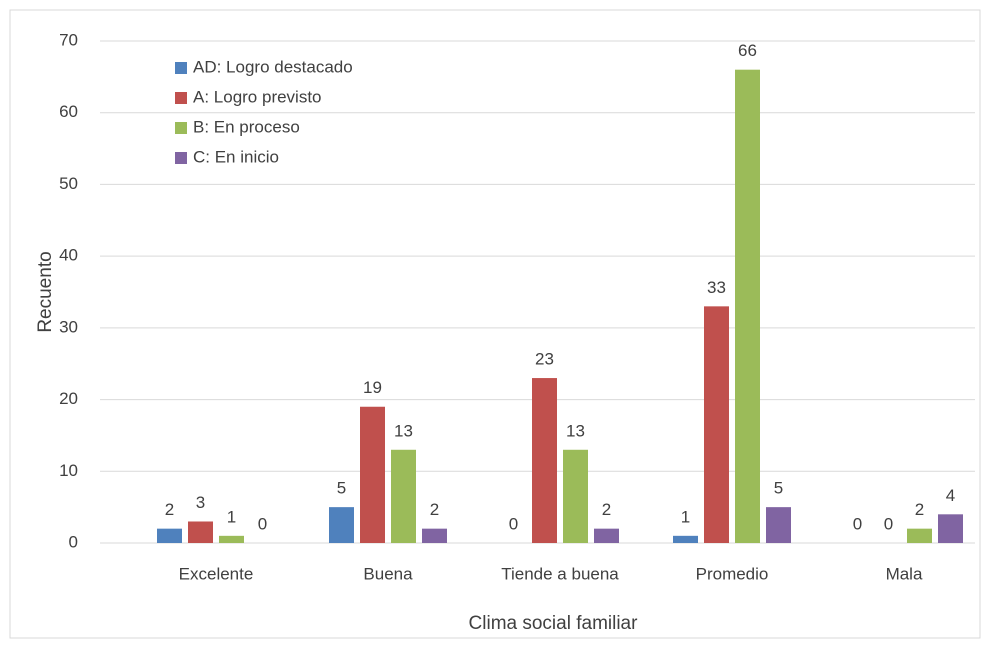 The height and width of the screenshot is (648, 992). I want to click on data-label: 4, so click(950, 495).